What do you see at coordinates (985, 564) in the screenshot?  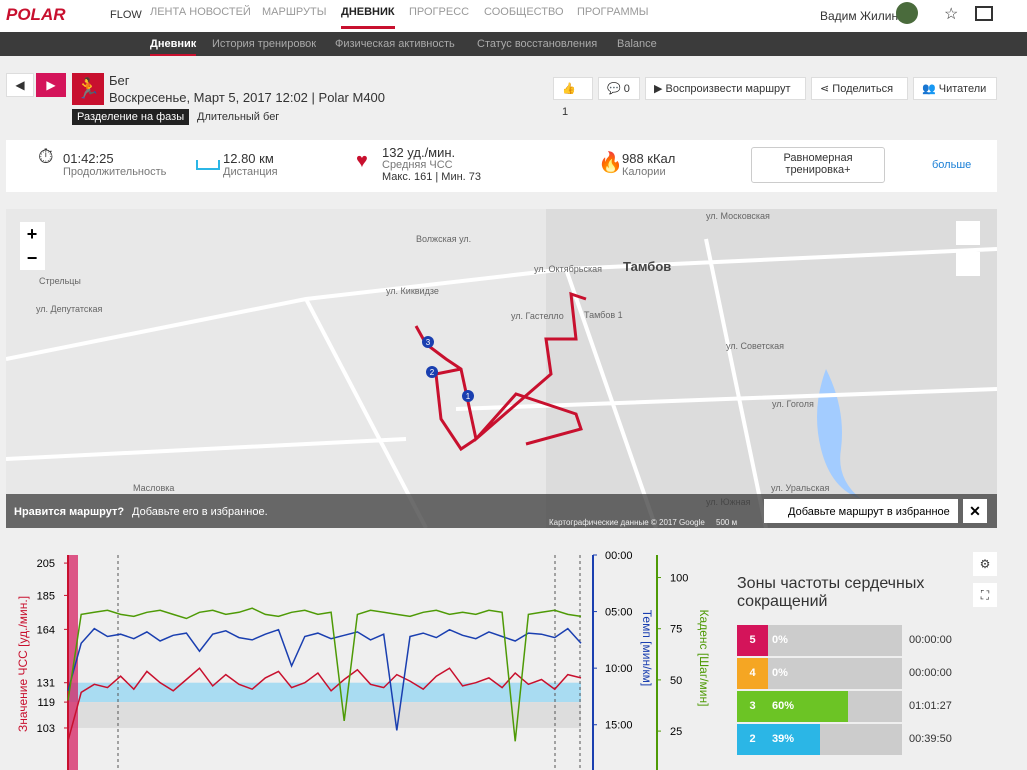 I see `chart-settings: ⚙` at bounding box center [985, 564].